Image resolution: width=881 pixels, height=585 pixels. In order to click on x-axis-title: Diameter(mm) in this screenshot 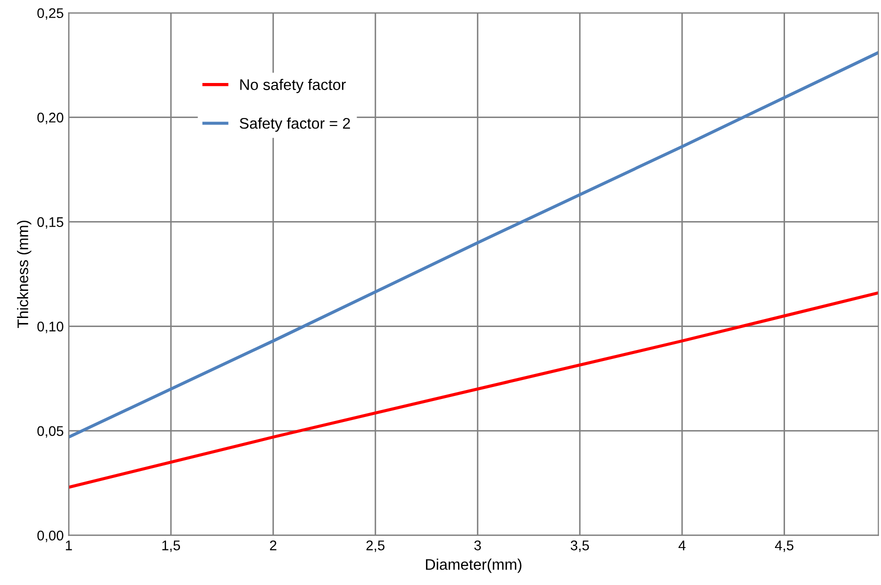, I will do `click(474, 565)`.